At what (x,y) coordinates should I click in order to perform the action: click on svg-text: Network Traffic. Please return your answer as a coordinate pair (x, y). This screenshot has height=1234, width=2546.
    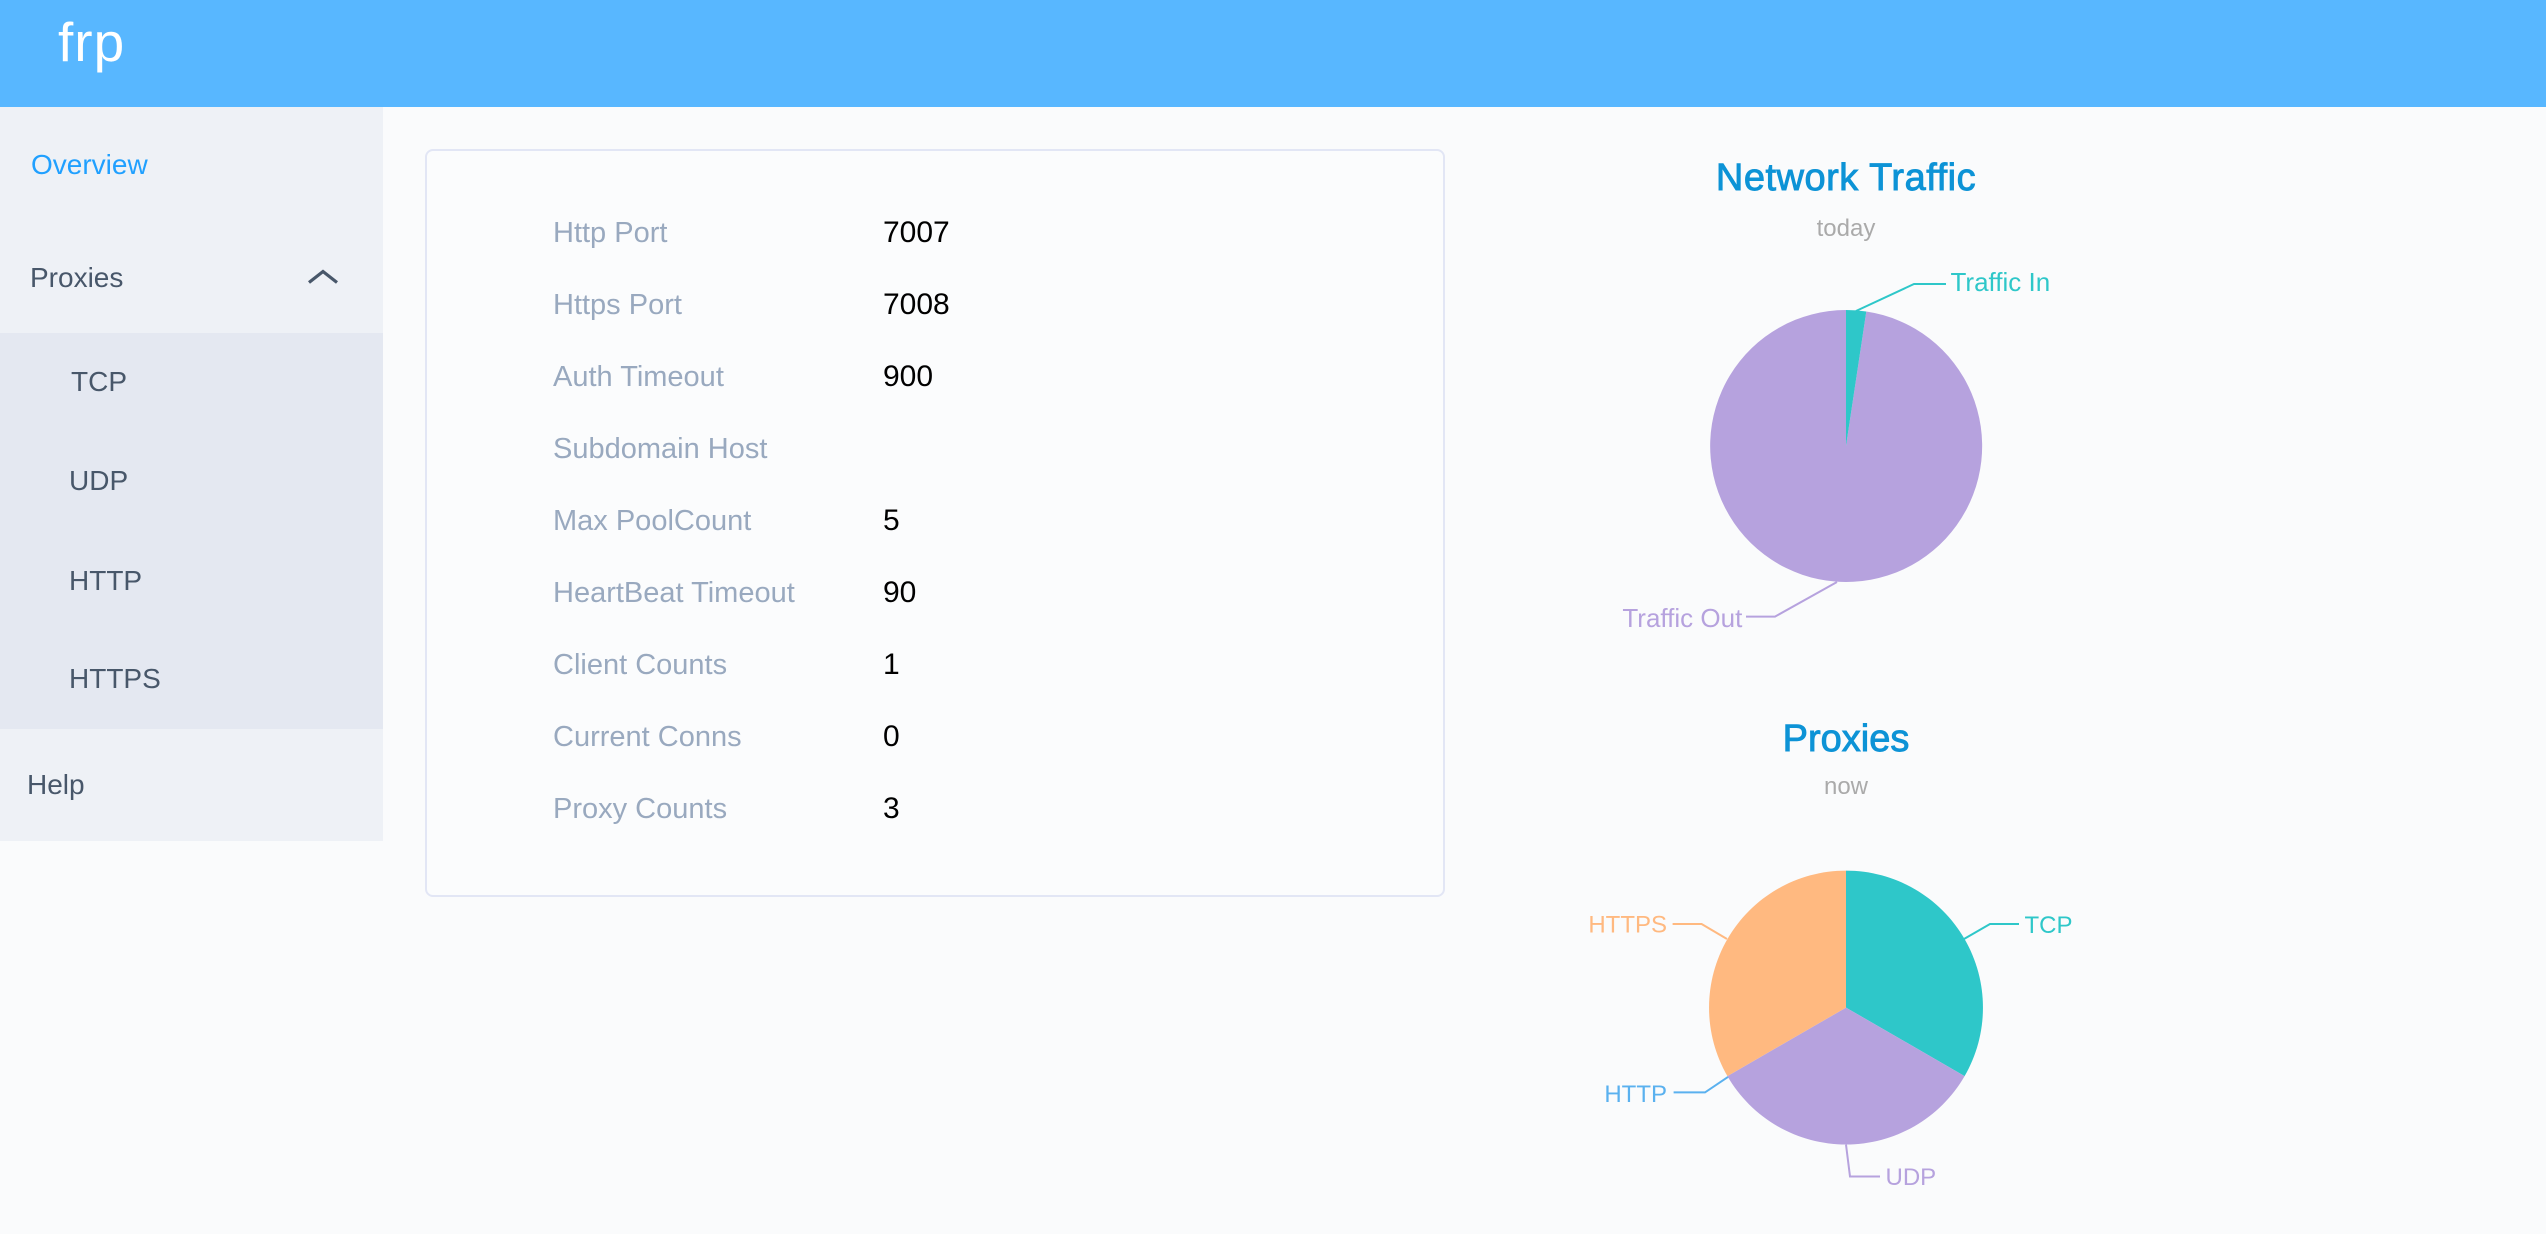
    Looking at the image, I should click on (1846, 178).